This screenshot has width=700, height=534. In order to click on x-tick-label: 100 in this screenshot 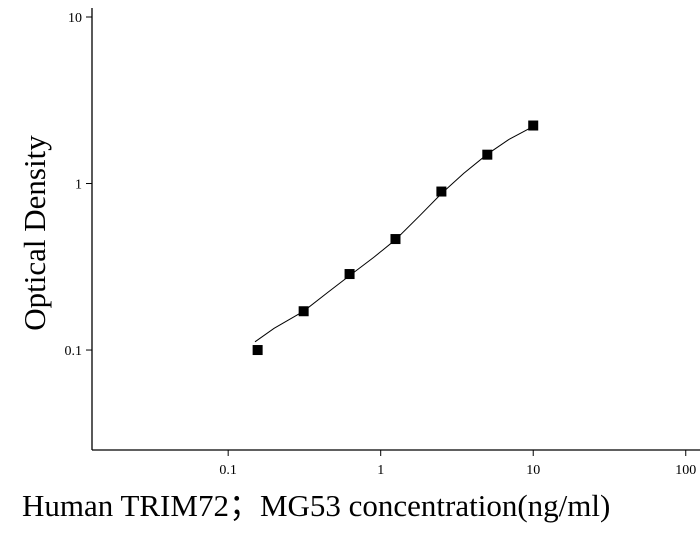, I will do `click(685, 470)`.